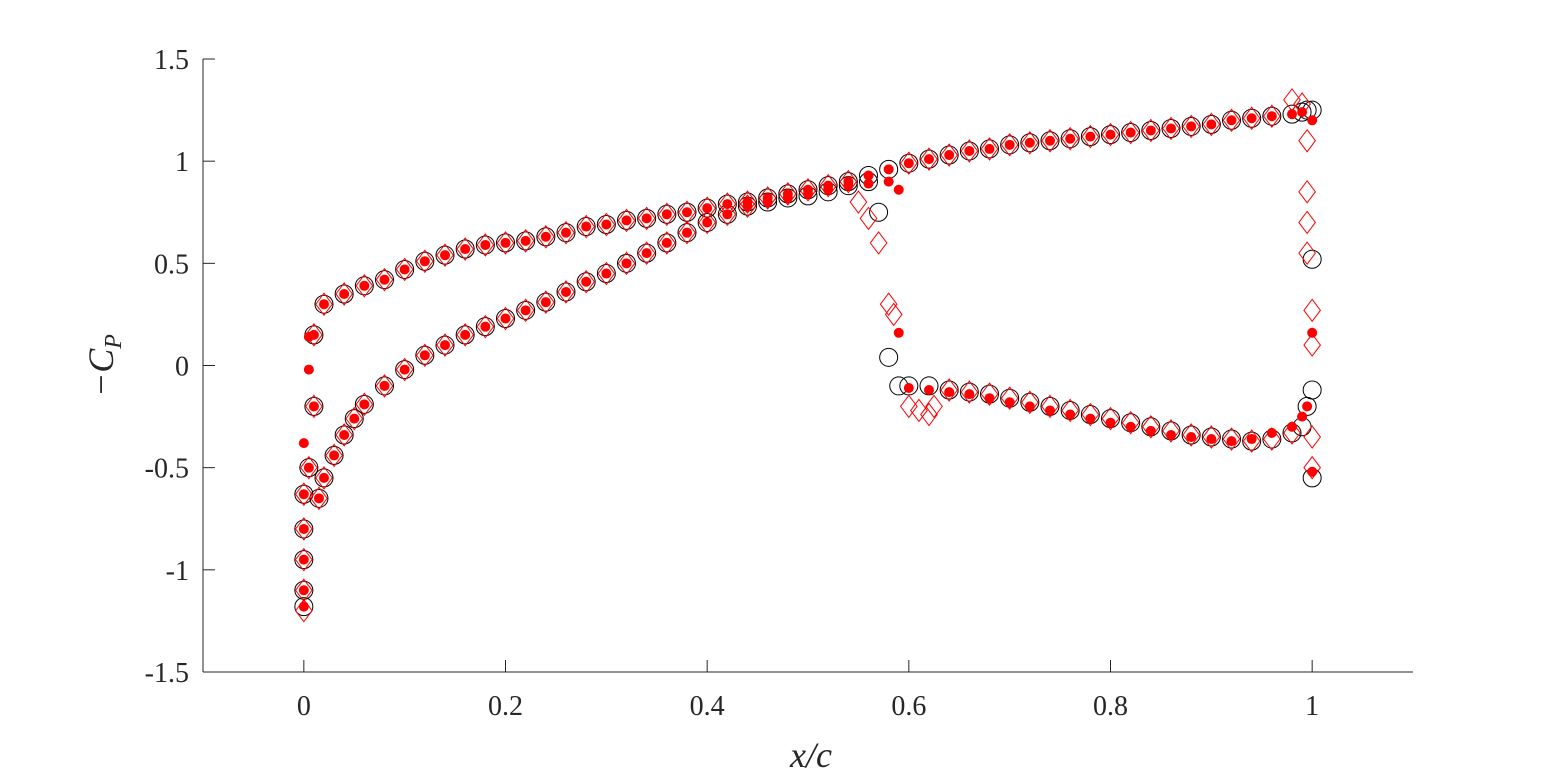  I want to click on x-tick-label: 0.4, so click(707, 706).